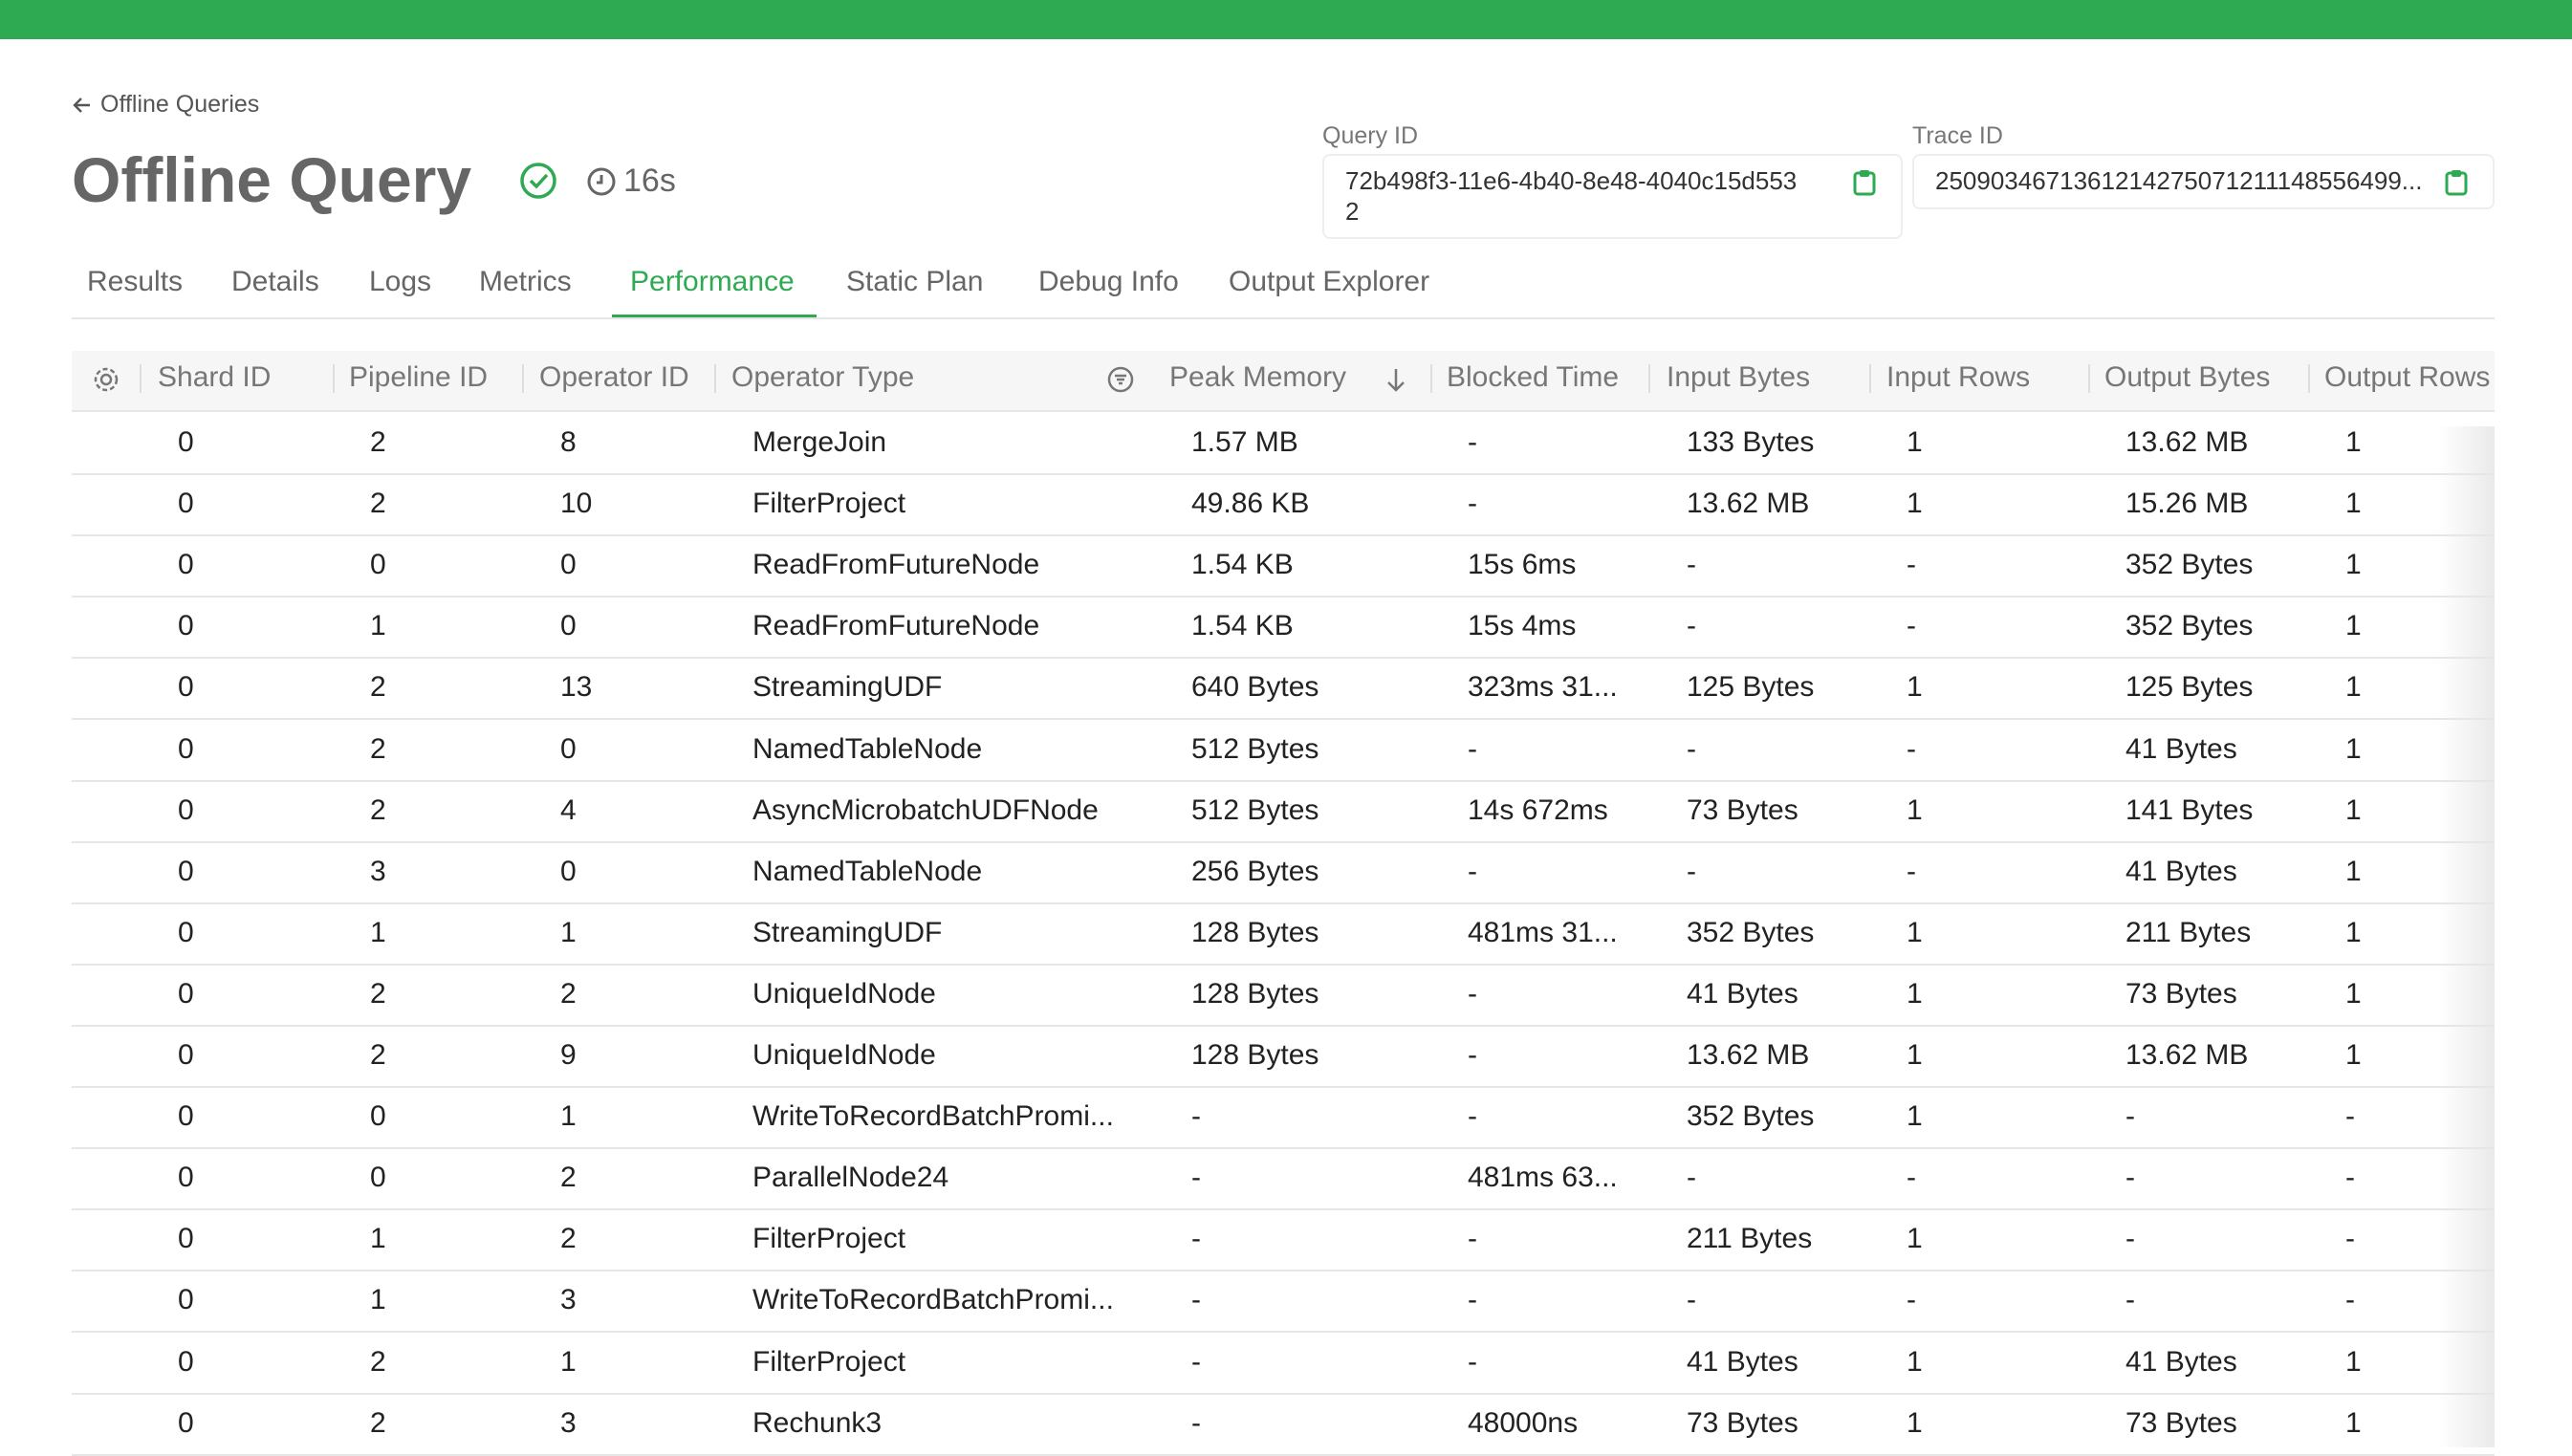 The height and width of the screenshot is (1456, 2572). Describe the element at coordinates (822, 377) in the screenshot. I see `column-header: Operator Type` at that location.